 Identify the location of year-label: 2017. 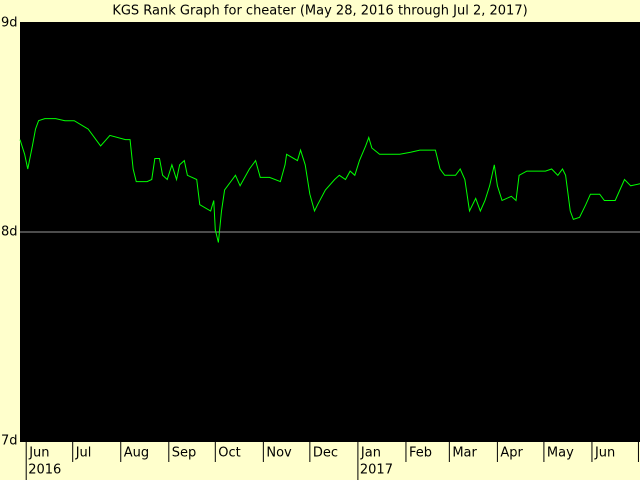
(376, 470).